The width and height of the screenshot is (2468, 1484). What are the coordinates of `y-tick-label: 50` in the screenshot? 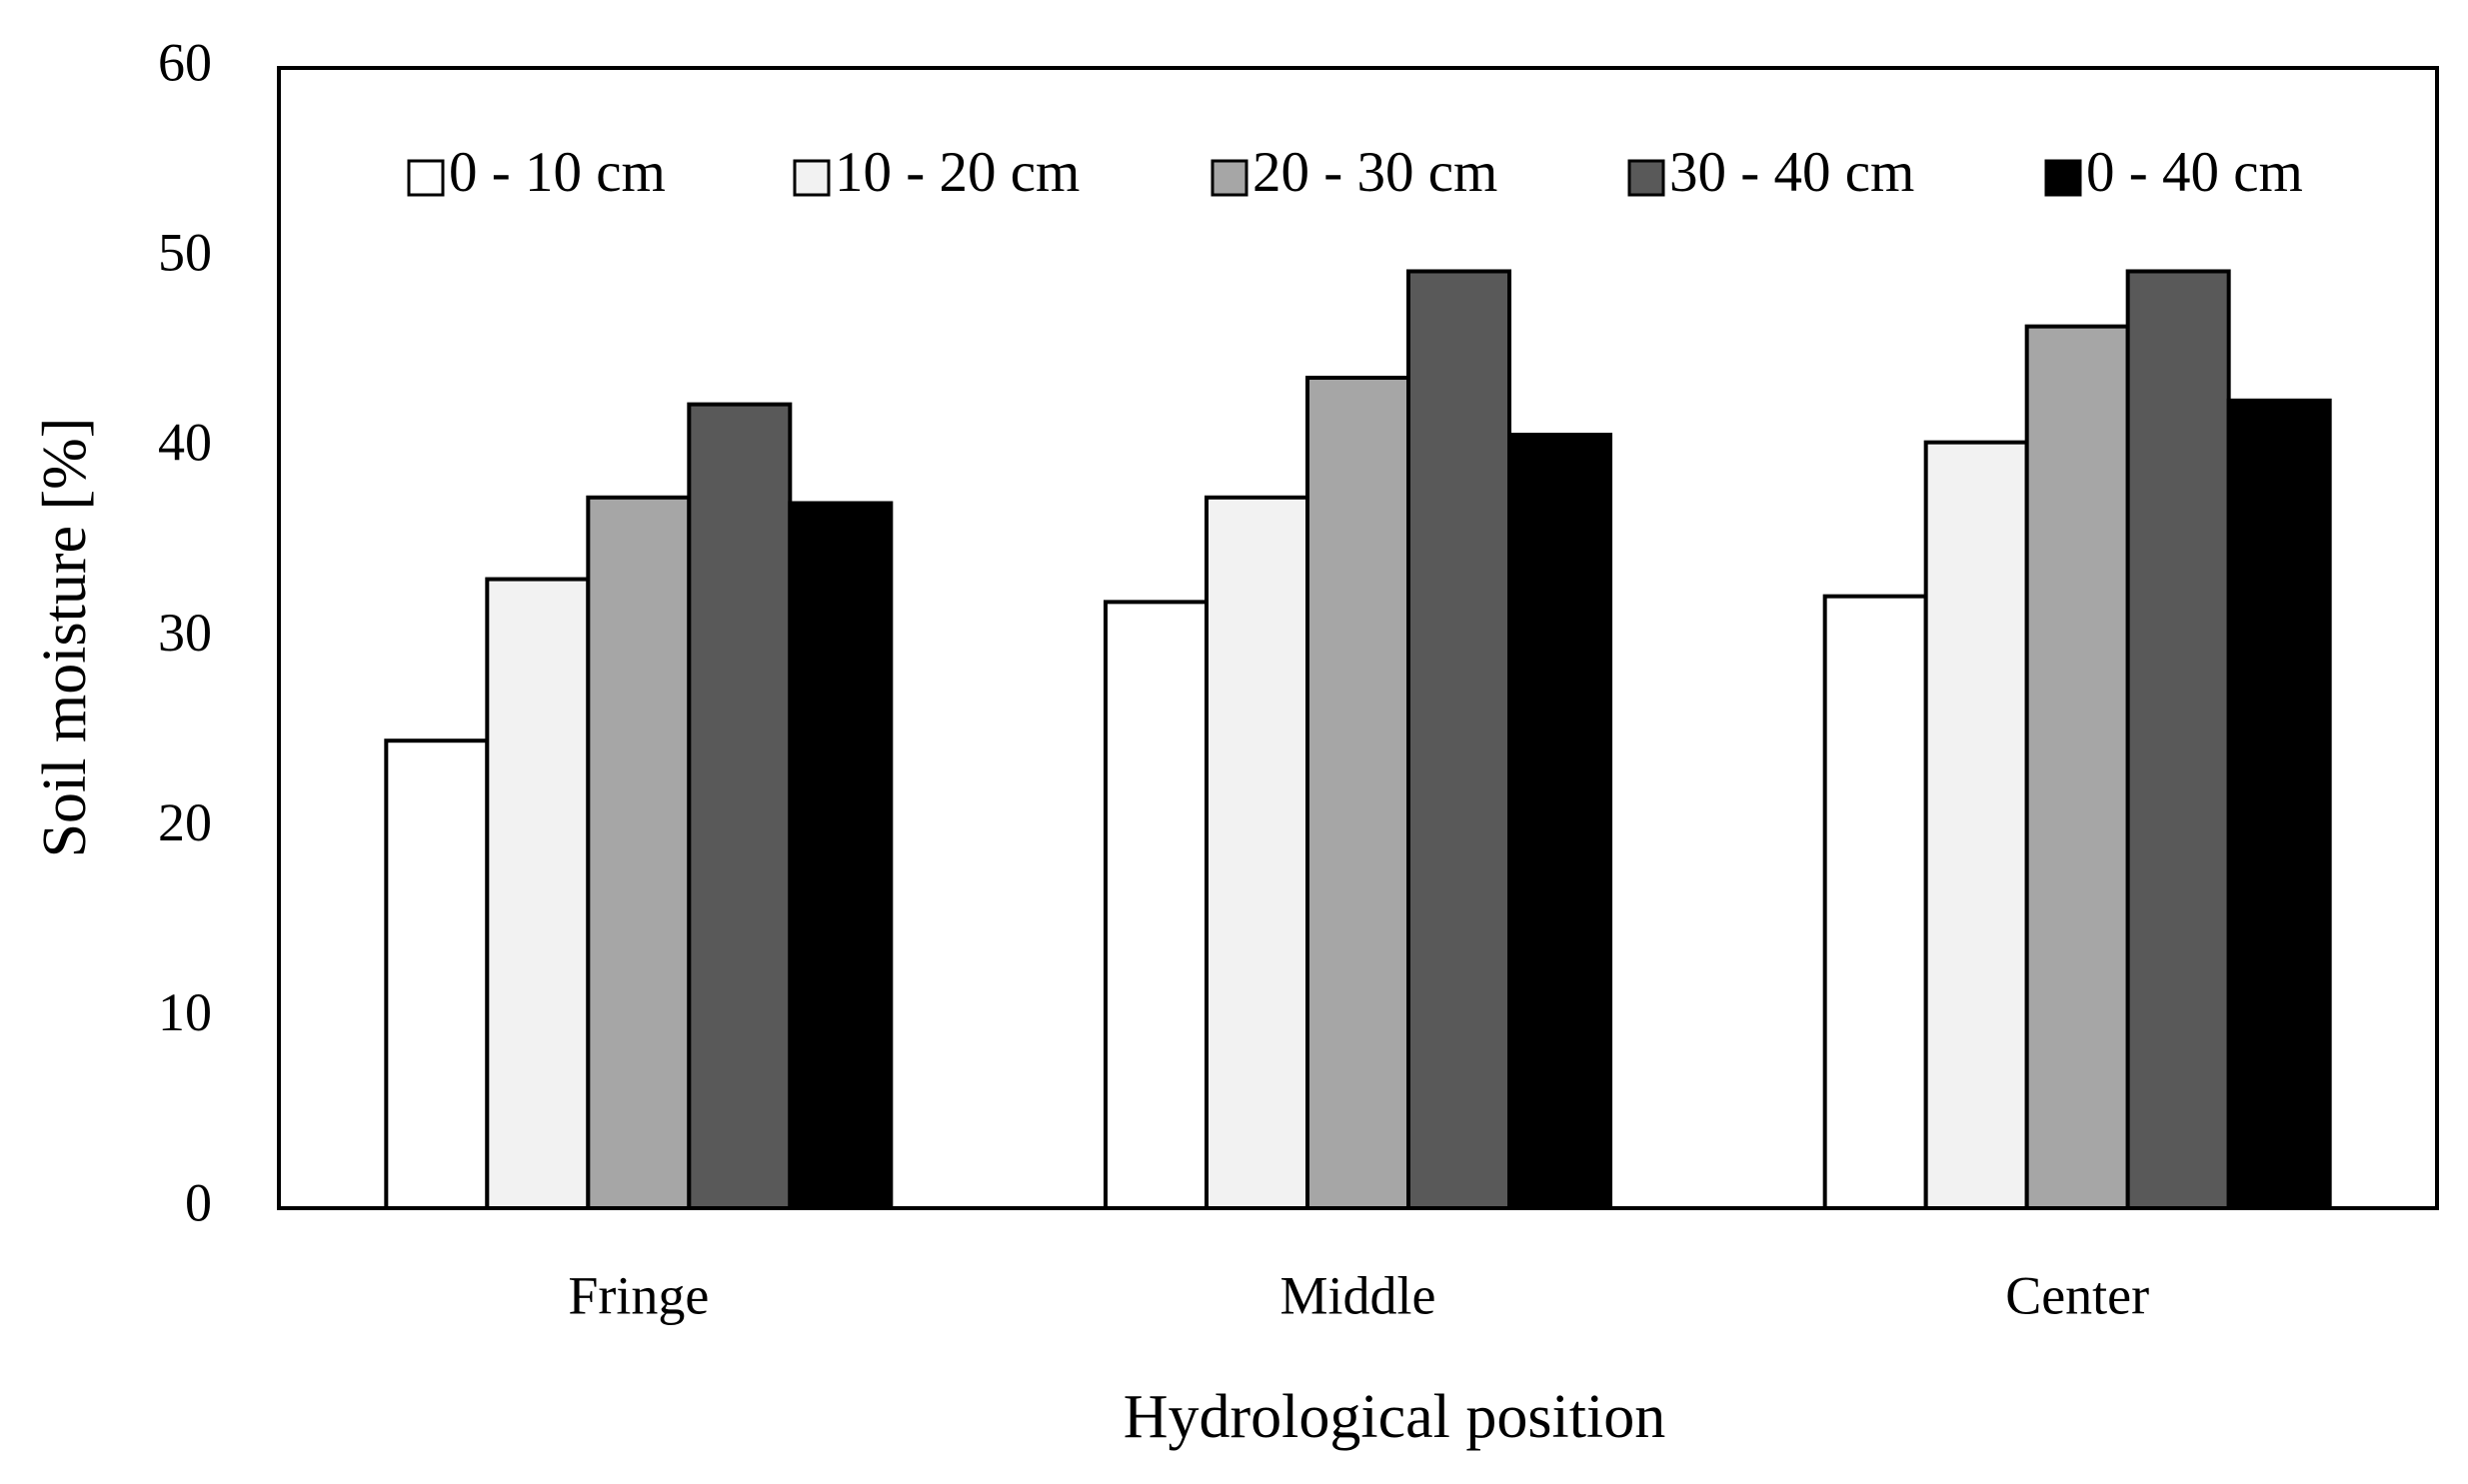 It's located at (185, 253).